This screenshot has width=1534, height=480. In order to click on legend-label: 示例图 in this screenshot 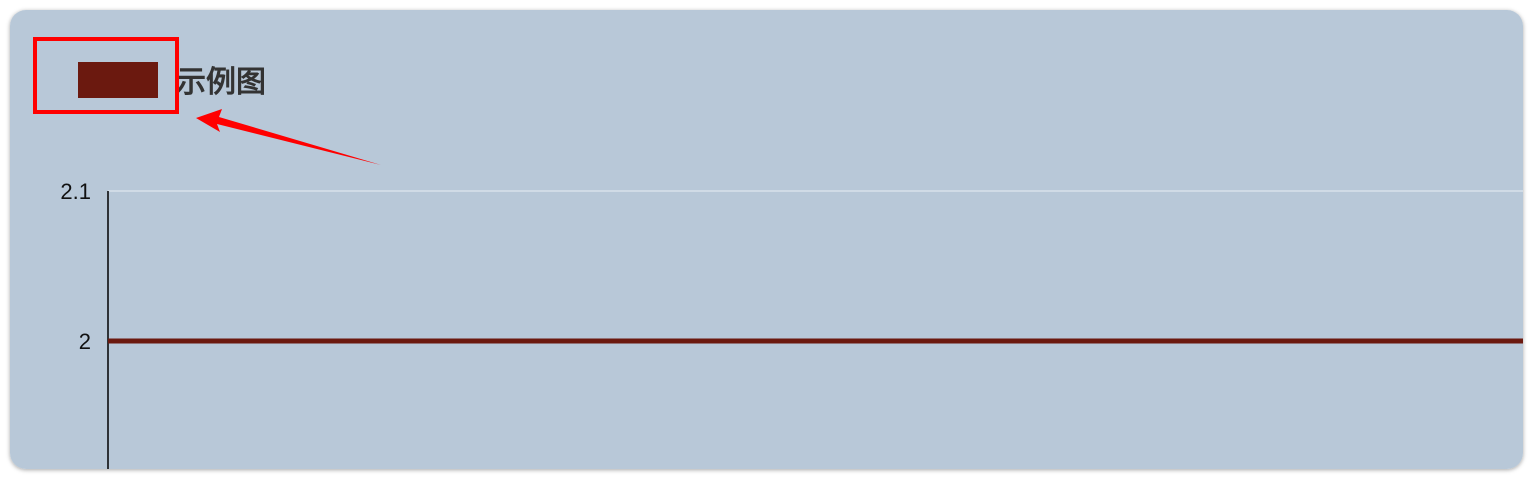, I will do `click(221, 82)`.